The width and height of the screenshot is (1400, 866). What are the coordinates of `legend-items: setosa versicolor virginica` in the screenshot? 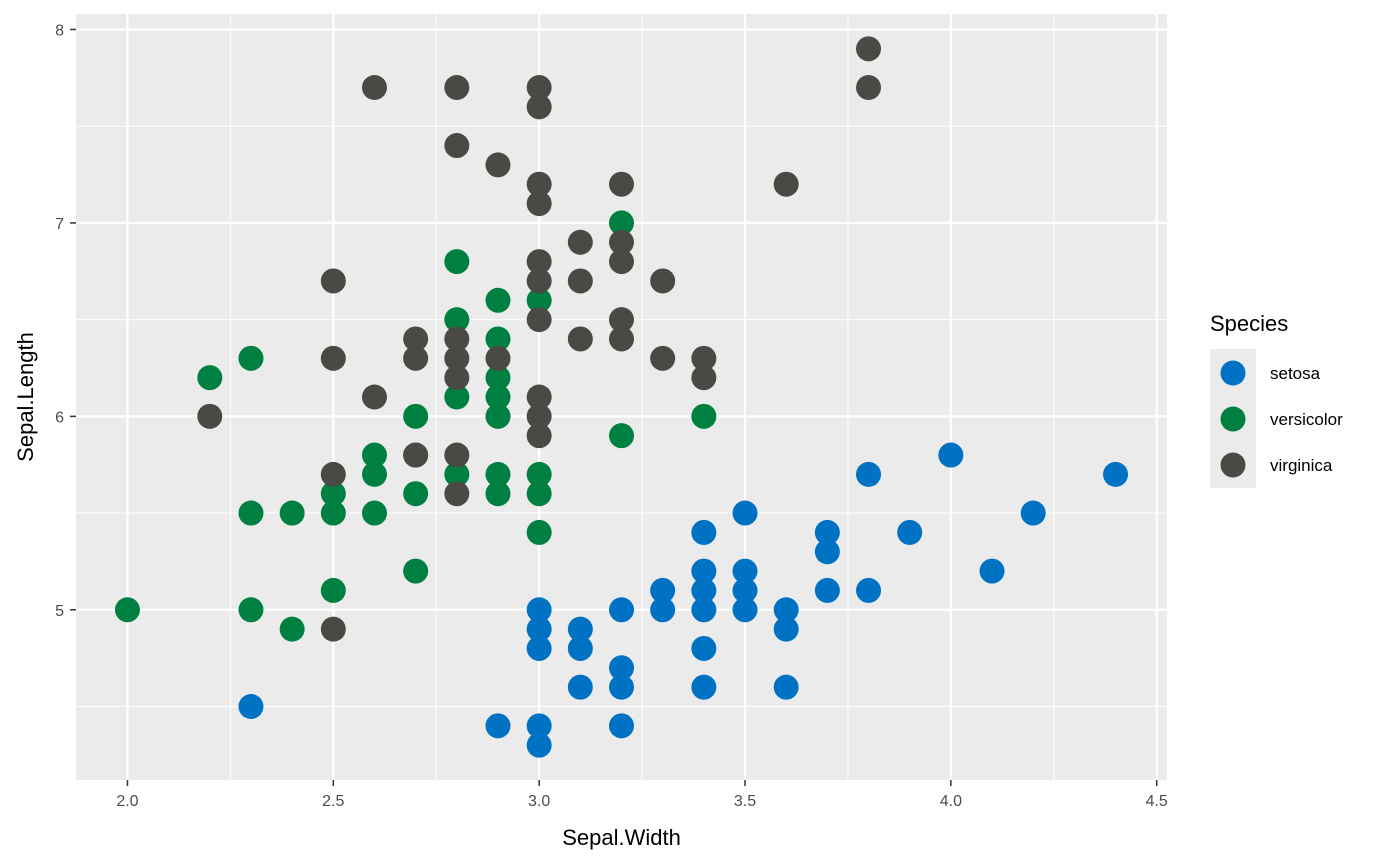 It's located at (1281, 419).